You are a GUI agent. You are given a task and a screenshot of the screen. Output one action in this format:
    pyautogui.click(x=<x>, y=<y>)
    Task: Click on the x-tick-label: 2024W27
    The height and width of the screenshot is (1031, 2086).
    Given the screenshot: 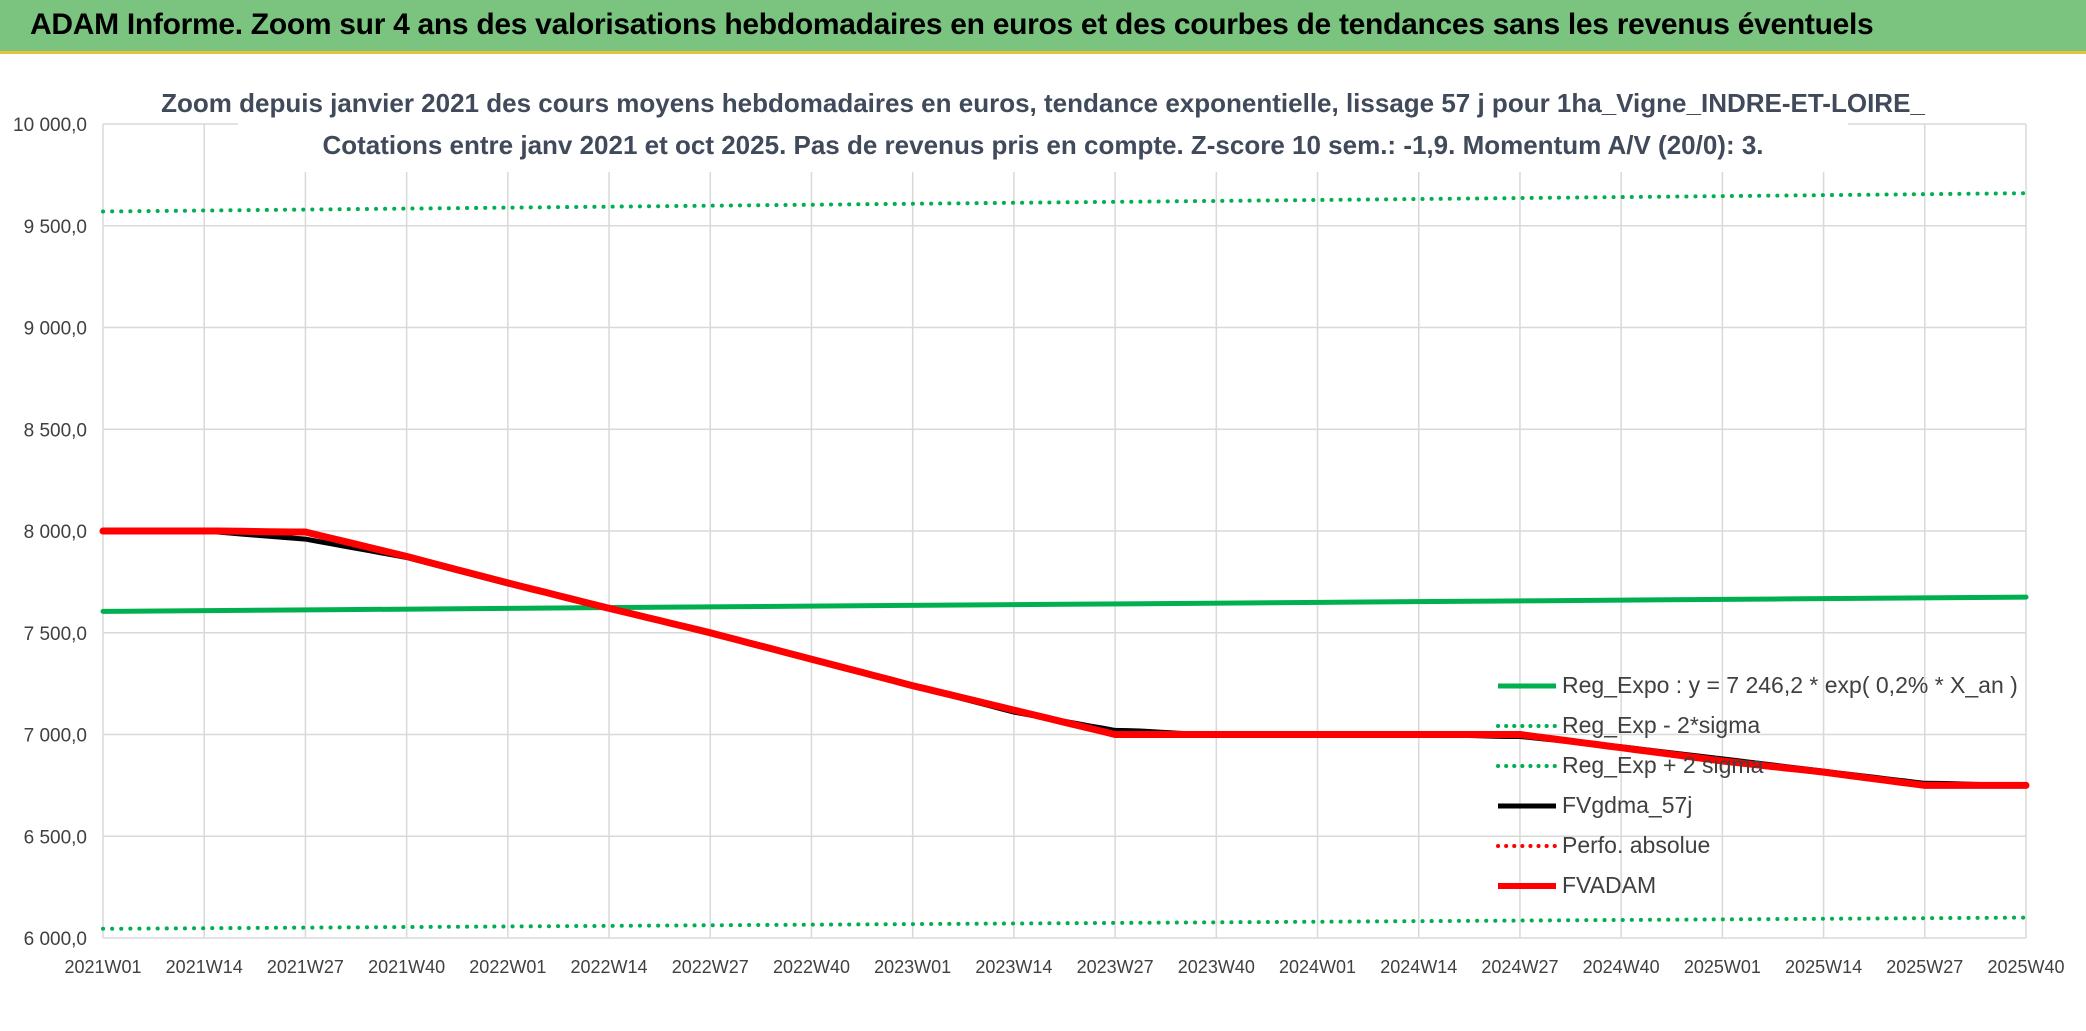 What is the action you would take?
    pyautogui.click(x=1519, y=967)
    